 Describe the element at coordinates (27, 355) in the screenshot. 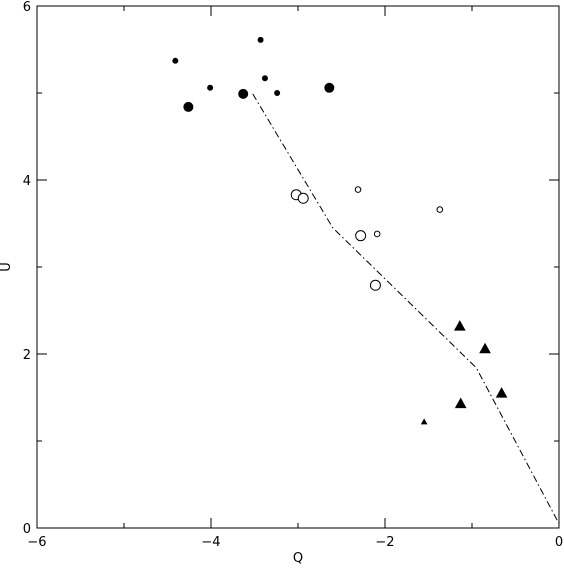

I see `y-tick-label: 2` at that location.